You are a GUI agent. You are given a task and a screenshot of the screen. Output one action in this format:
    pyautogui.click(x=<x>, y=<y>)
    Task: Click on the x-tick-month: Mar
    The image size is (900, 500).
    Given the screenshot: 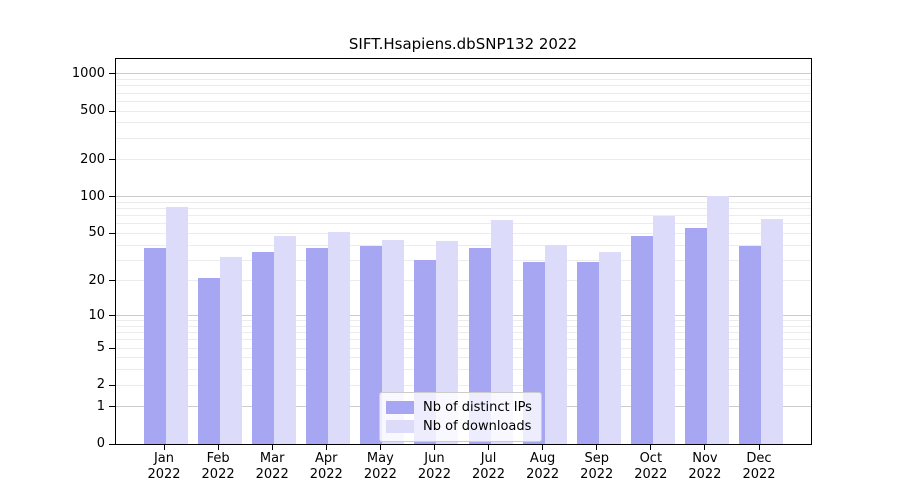 What is the action you would take?
    pyautogui.click(x=272, y=458)
    